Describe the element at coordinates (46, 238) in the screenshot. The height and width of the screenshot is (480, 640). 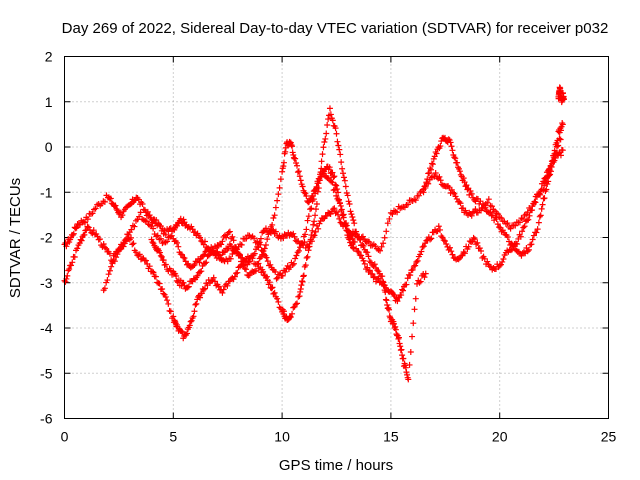
I see `y-tick-label: -2` at that location.